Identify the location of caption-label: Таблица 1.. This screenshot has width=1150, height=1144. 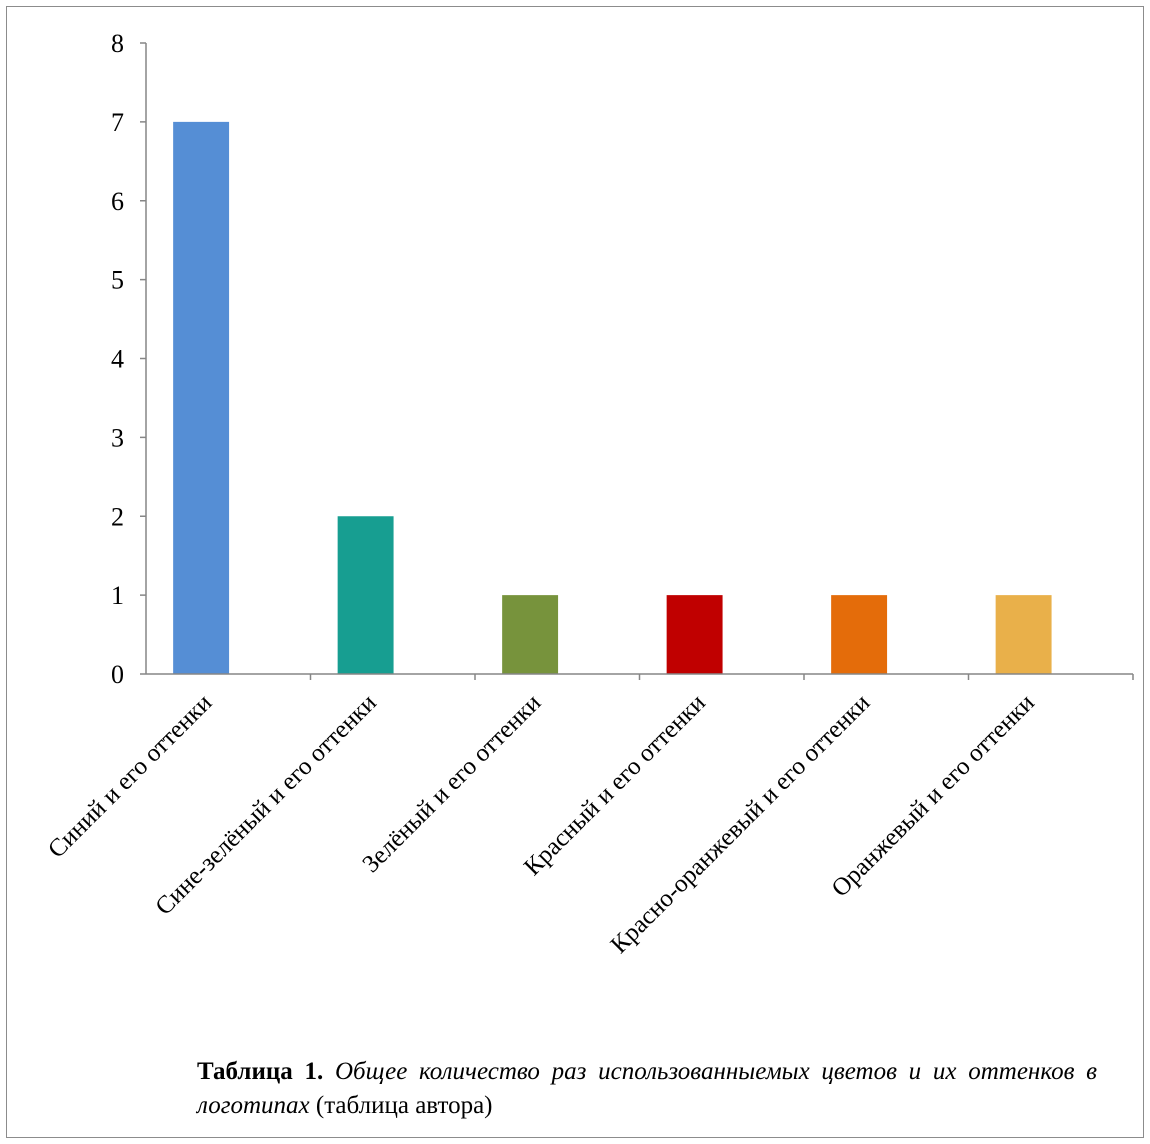
(260, 1071).